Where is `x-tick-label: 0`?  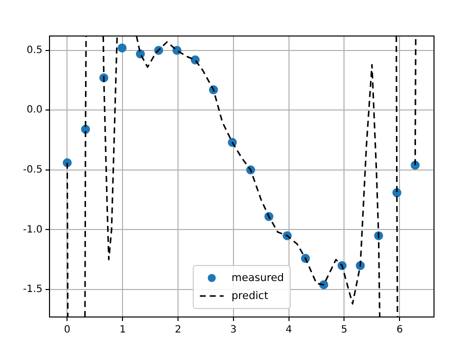
x-tick-label: 0 is located at coordinates (67, 330).